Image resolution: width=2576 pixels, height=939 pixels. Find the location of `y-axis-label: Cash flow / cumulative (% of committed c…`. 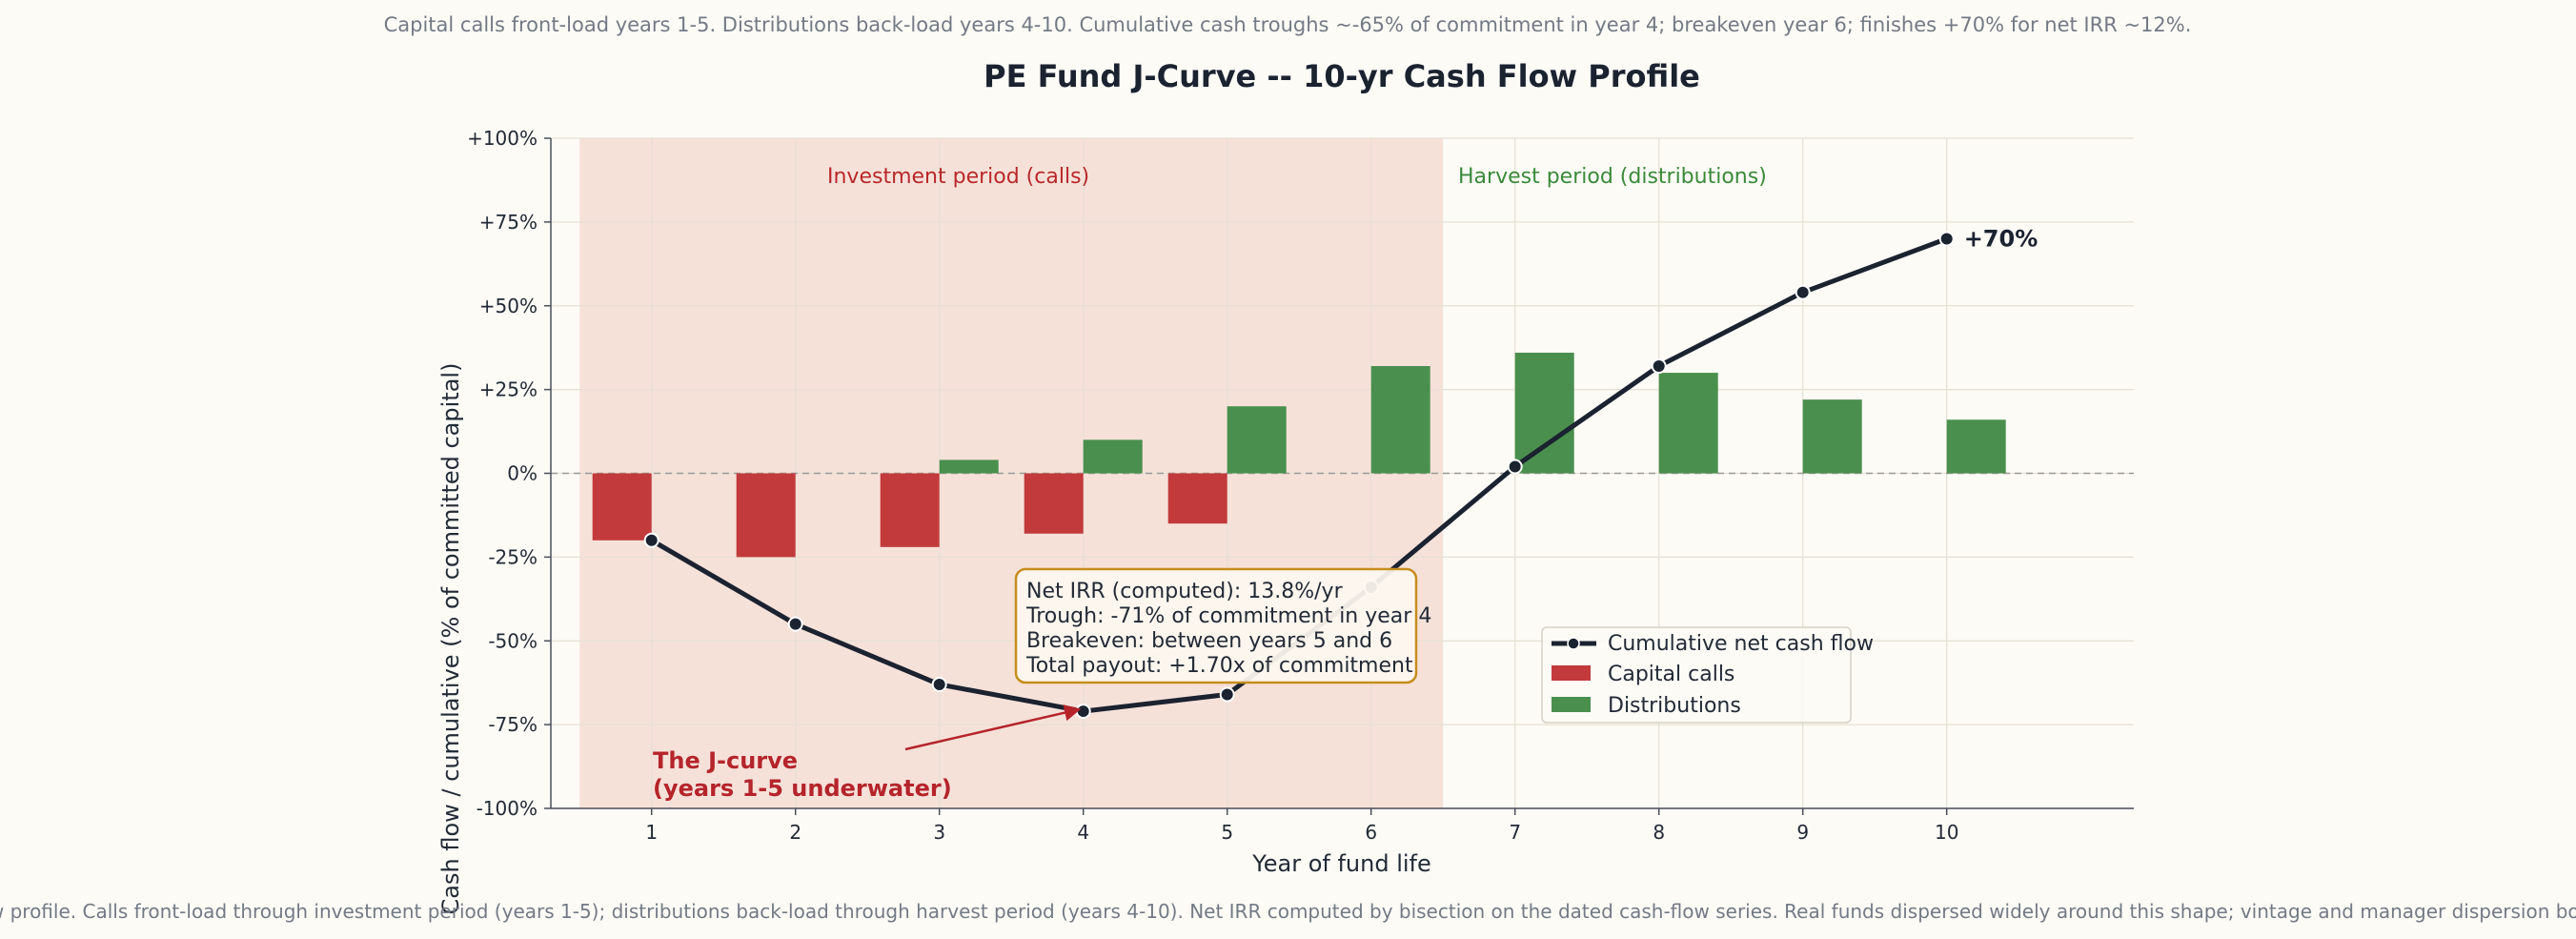

y-axis-label: Cash flow / cumulative (% of committed c… is located at coordinates (450, 639).